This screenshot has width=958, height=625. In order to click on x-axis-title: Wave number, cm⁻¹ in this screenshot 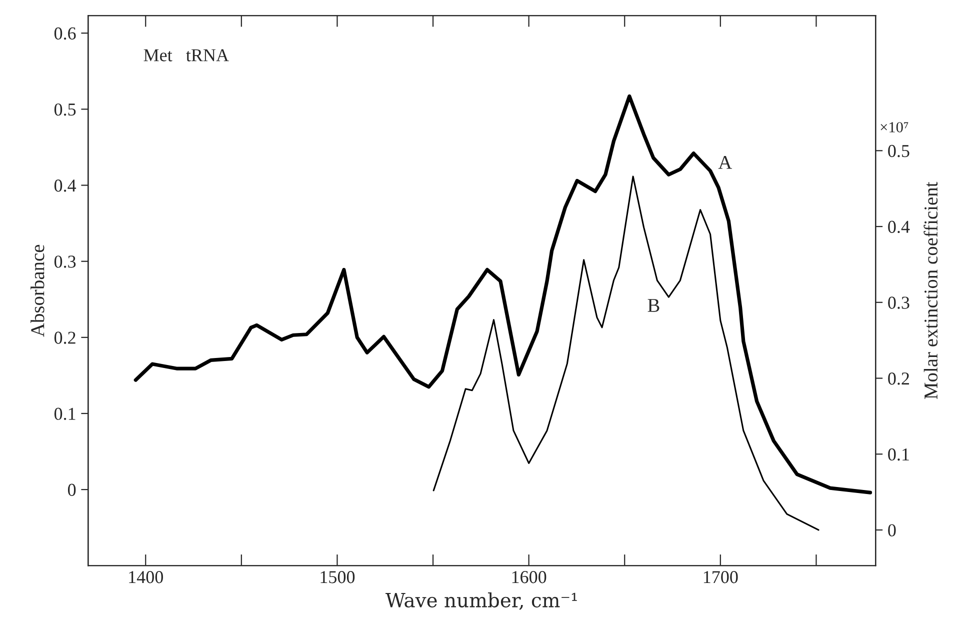, I will do `click(481, 601)`.